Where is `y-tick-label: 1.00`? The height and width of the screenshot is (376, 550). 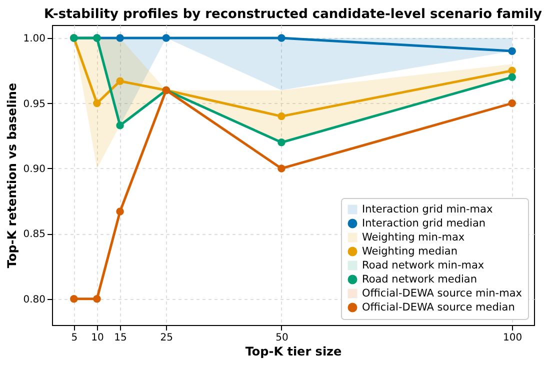
y-tick-label: 1.00 is located at coordinates (34, 39).